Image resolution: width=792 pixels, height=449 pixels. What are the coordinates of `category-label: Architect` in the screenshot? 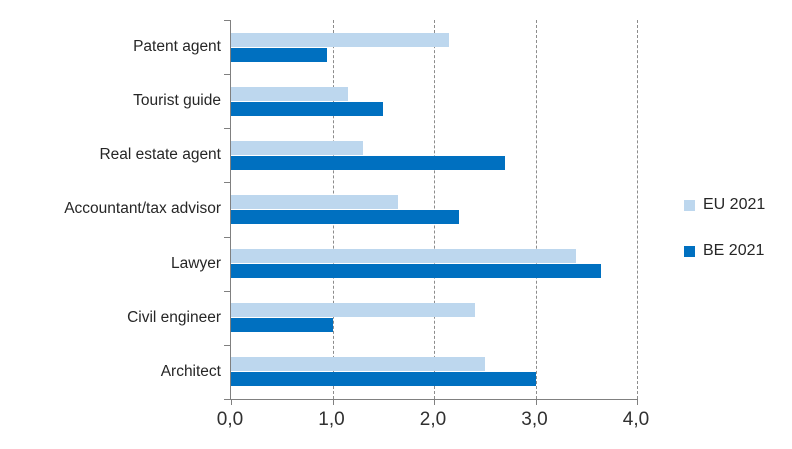 It's located at (190, 371).